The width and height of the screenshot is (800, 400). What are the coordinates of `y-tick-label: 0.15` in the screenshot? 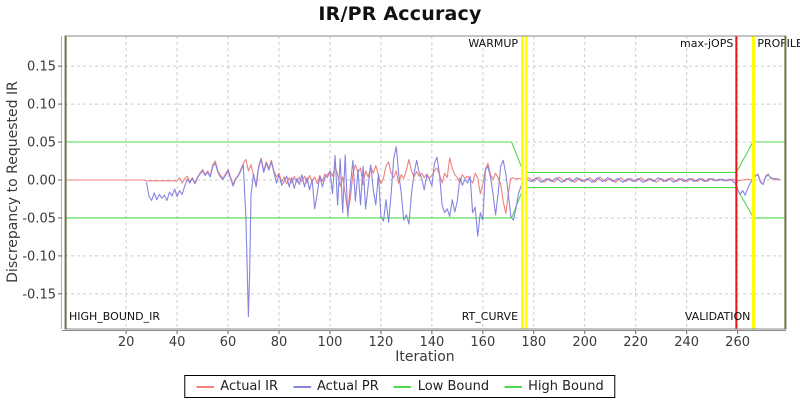 It's located at (41, 67).